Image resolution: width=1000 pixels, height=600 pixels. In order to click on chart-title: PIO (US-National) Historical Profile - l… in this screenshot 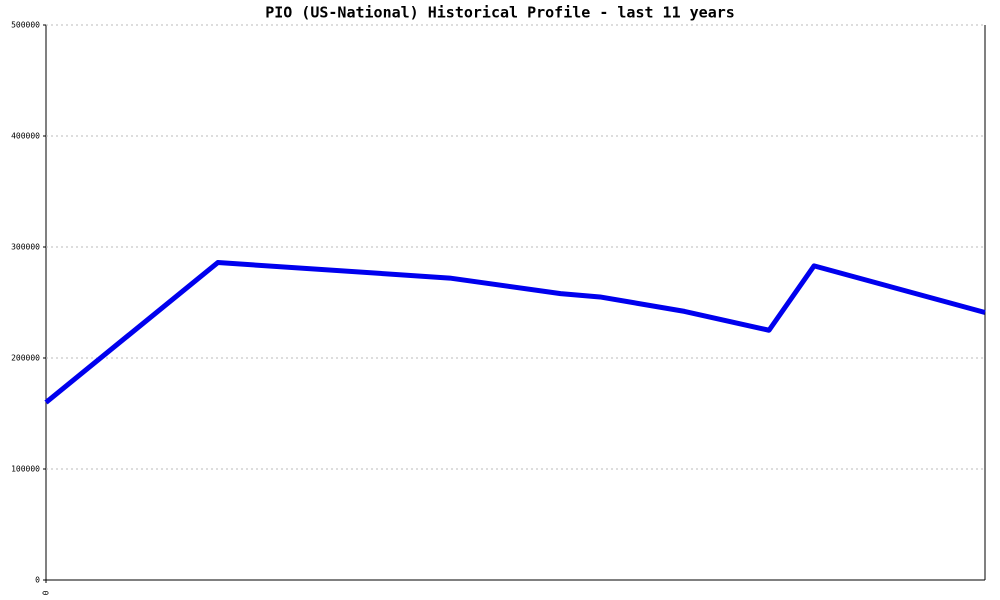, I will do `click(500, 13)`.